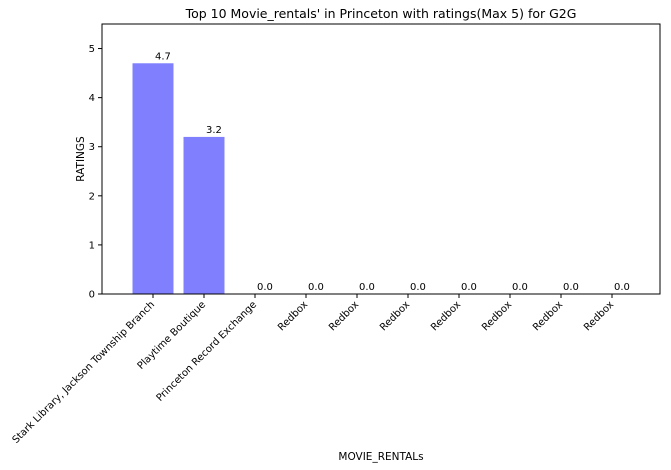 This screenshot has height=470, width=671. I want to click on y-tick-label: 3, so click(92, 147).